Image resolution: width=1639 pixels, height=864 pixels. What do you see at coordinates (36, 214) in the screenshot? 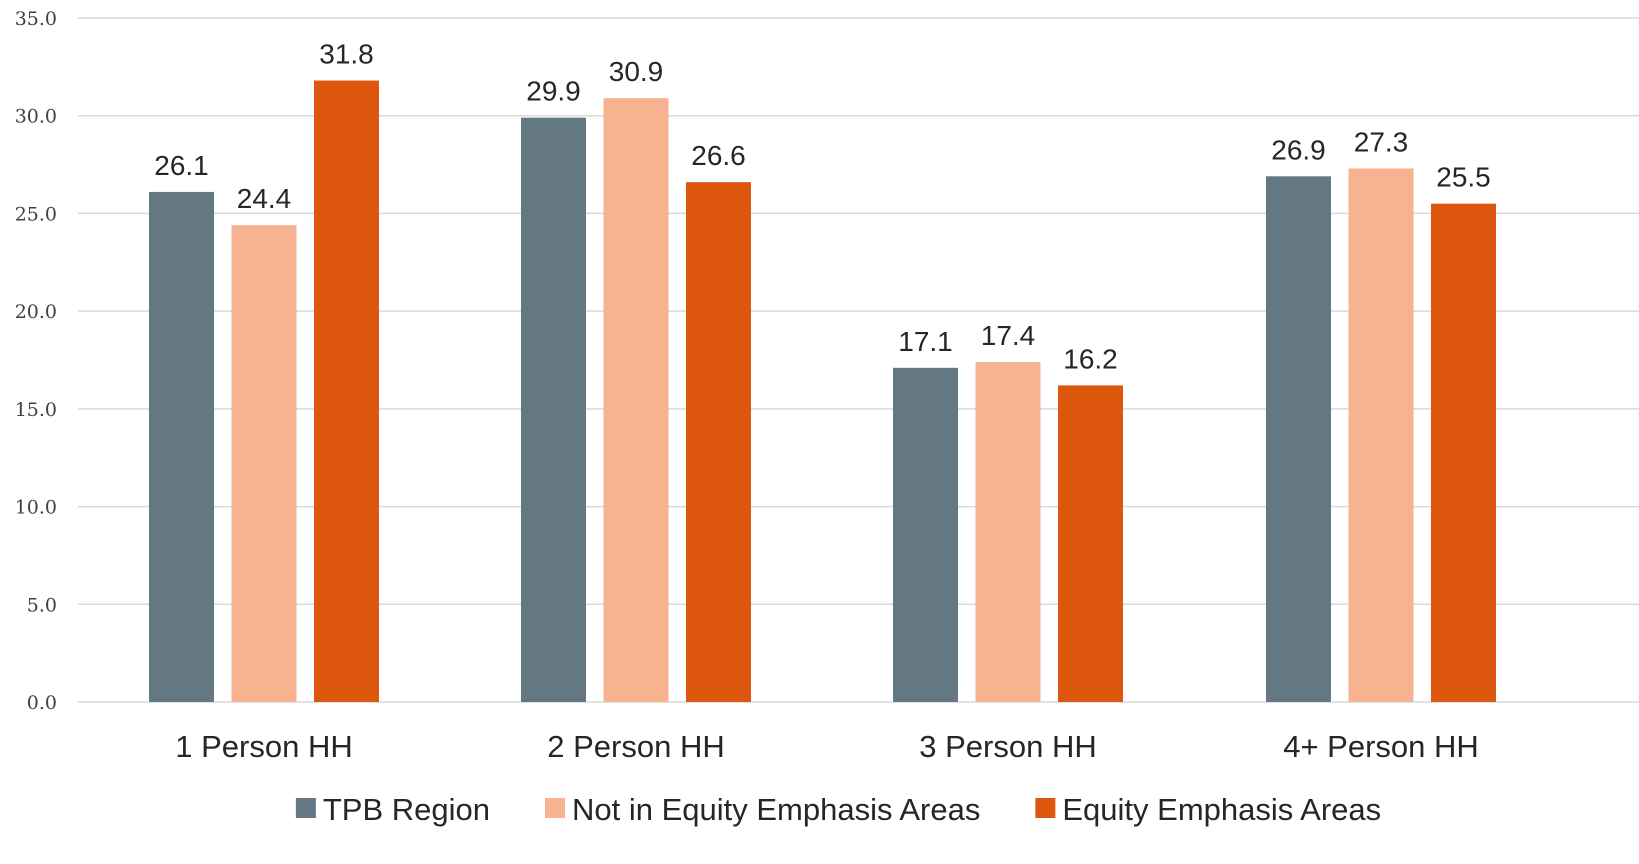
I see `y-tick-label: 25.0` at bounding box center [36, 214].